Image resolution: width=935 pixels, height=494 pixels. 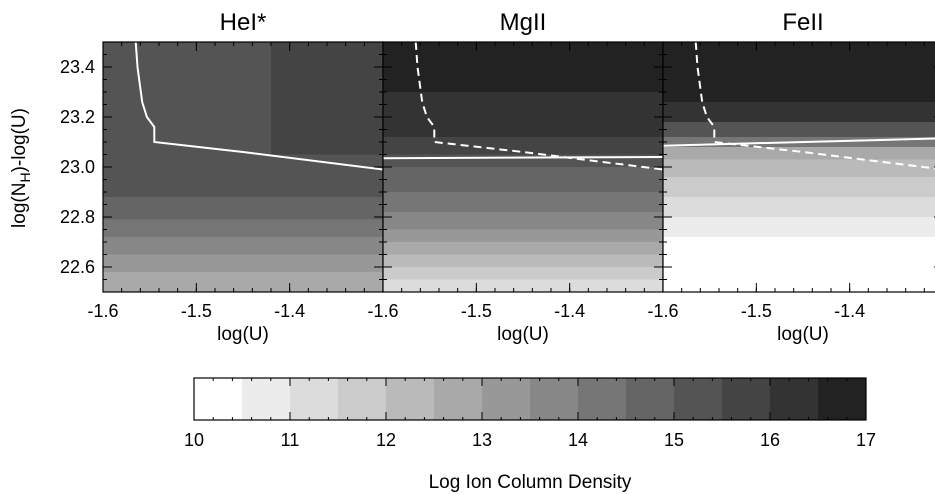 What do you see at coordinates (19, 140) in the screenshot?
I see `y-axis-label-tail: )-log(U)` at bounding box center [19, 140].